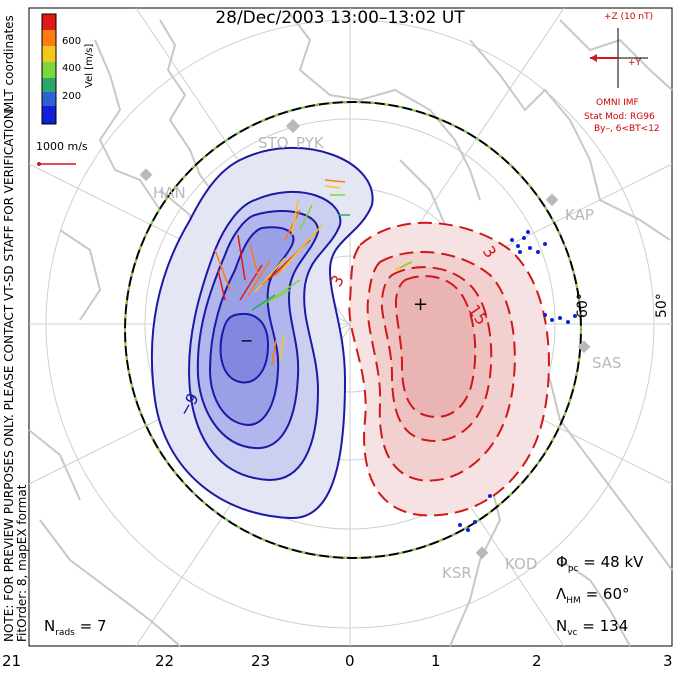 The width and height of the screenshot is (680, 674). What do you see at coordinates (22, 563) in the screenshot?
I see `fit-order-note: FitOrder: 8, mapEX format` at bounding box center [22, 563].